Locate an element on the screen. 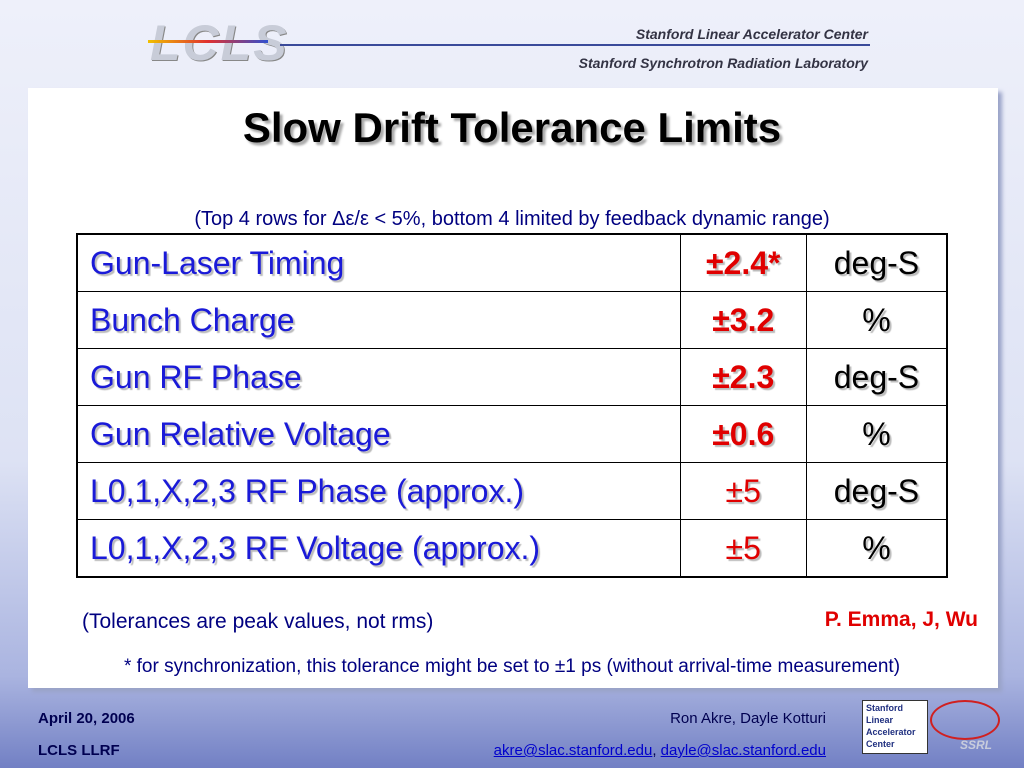 The height and width of the screenshot is (768, 1024). table-row: Gun-Laser Timing ±2.4* deg-S is located at coordinates (512, 262).